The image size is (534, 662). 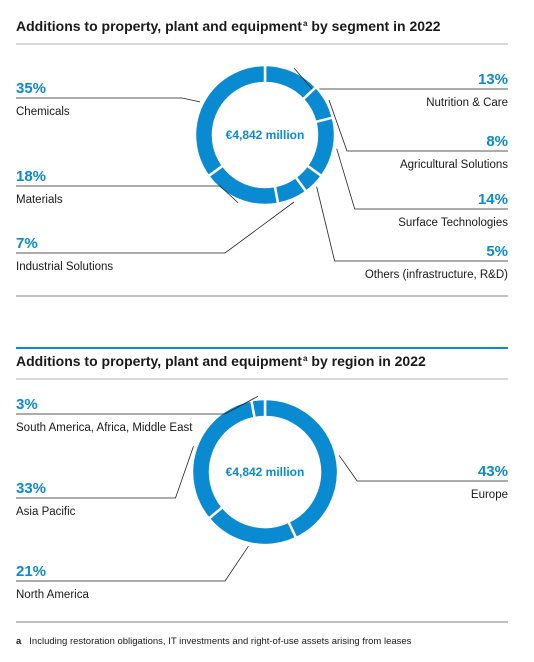 I want to click on value-label: 14%, so click(x=493, y=199).